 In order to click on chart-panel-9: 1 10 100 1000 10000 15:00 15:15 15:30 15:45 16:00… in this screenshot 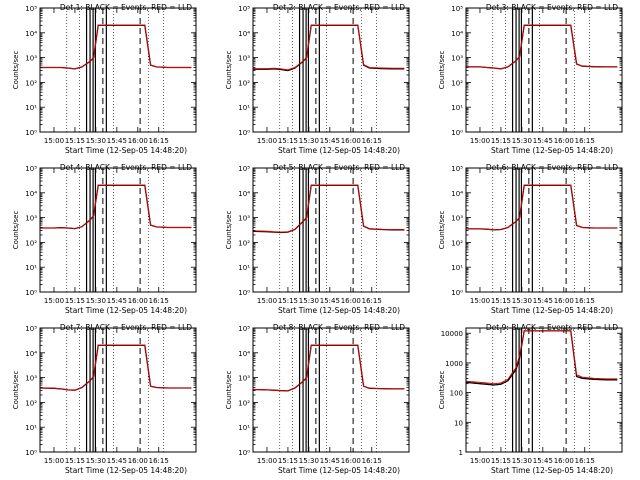, I will do `click(530, 399)`.